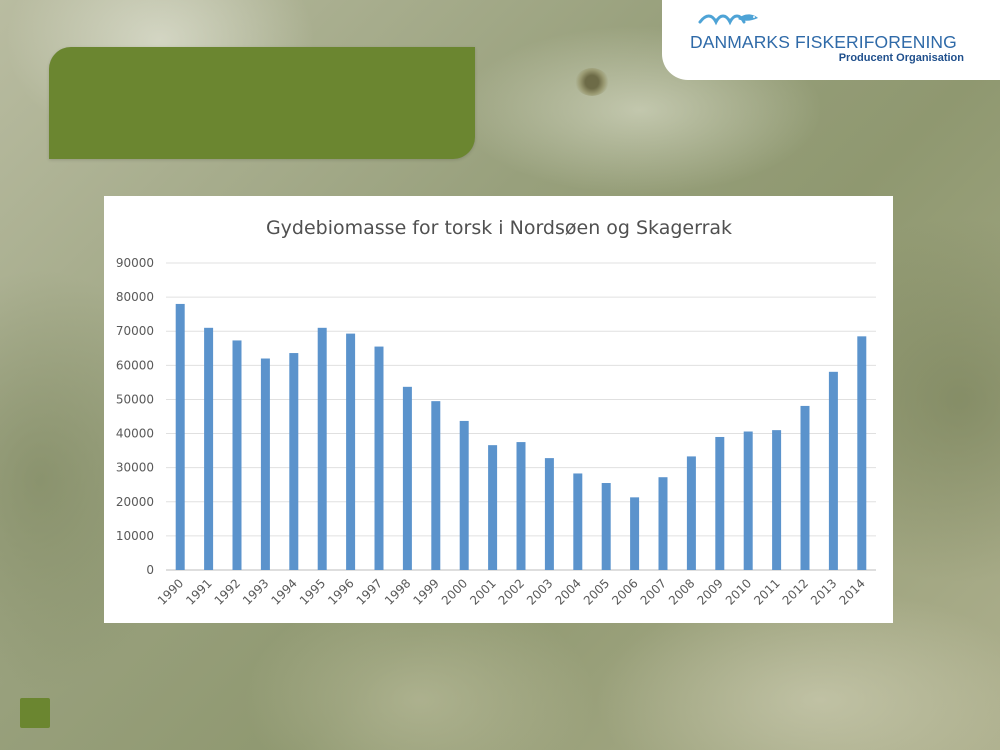 This screenshot has width=1000, height=750. What do you see at coordinates (35, 713) in the screenshot?
I see `slide-number-box` at bounding box center [35, 713].